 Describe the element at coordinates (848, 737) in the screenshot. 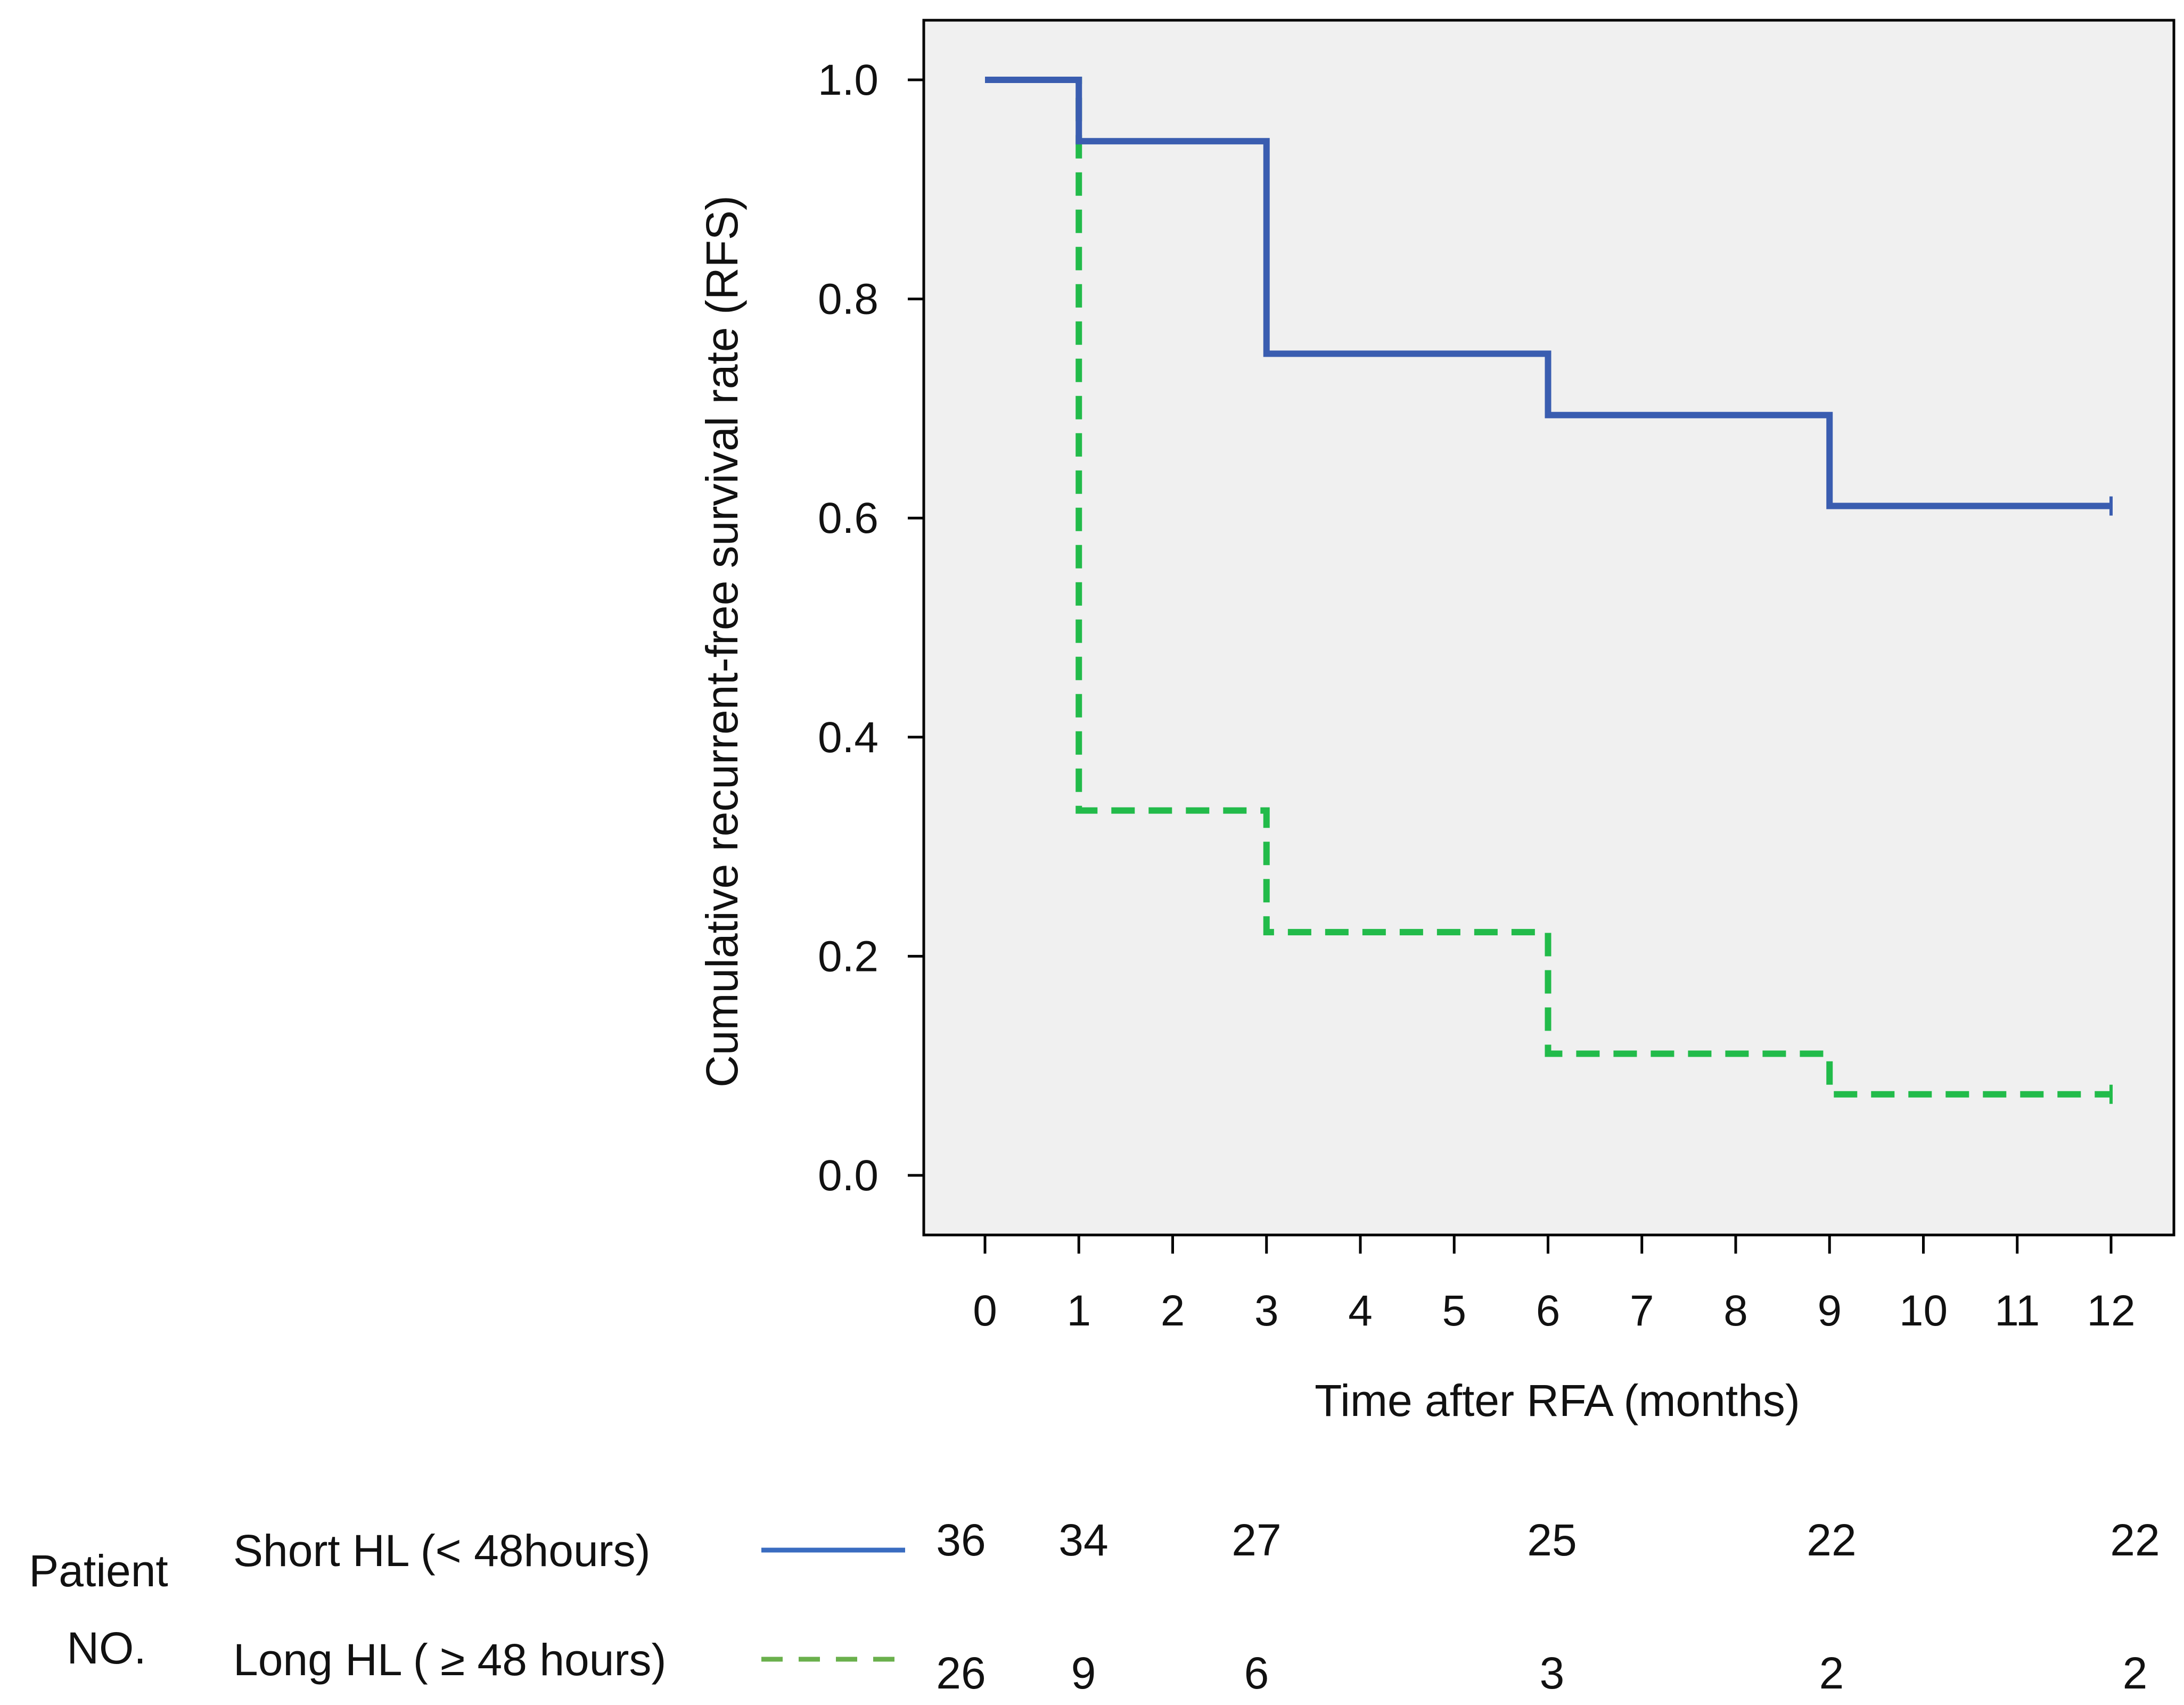

I see `y-tick-label: 0.4` at that location.